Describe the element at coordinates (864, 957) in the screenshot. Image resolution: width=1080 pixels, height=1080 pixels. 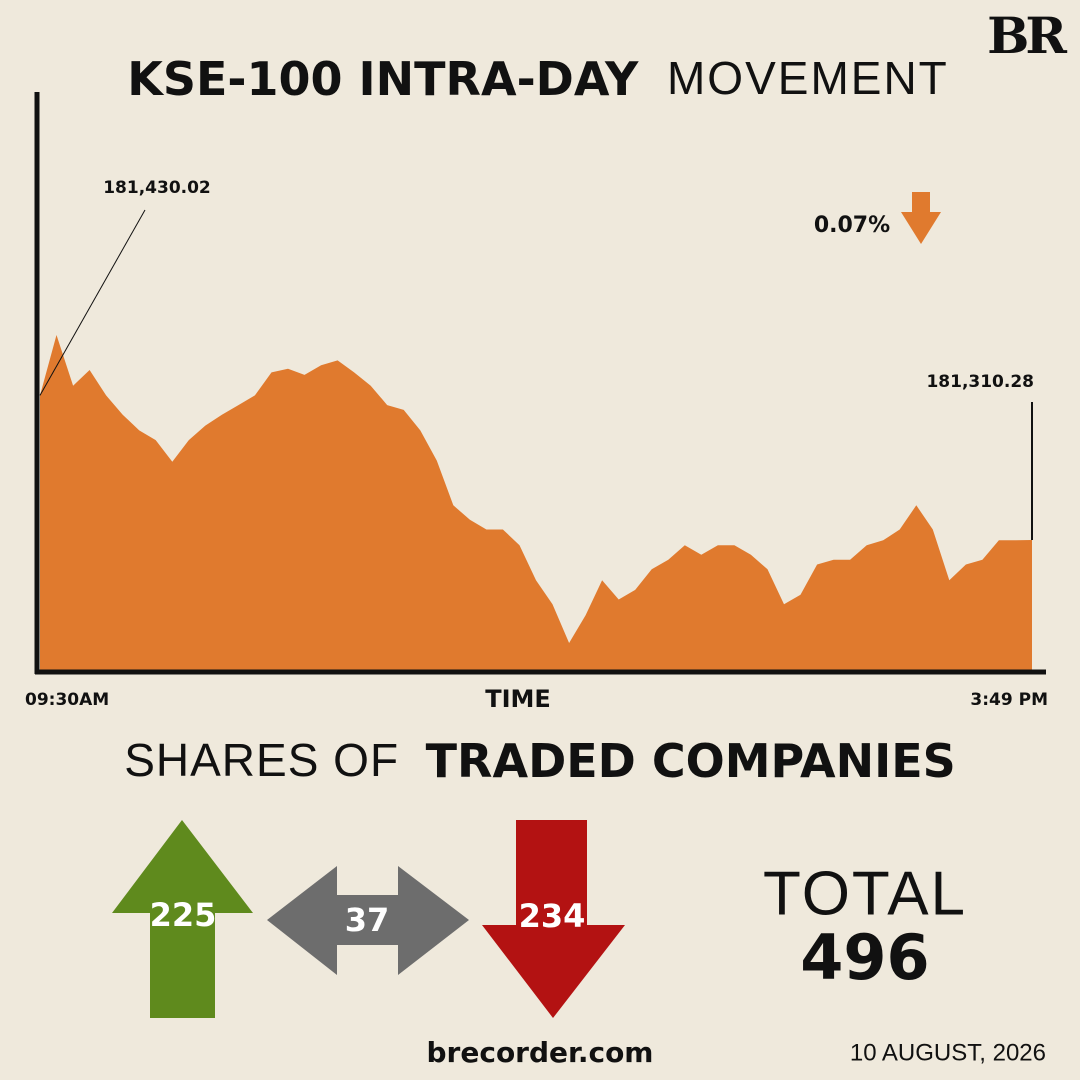
I see `total-count: 496` at that location.